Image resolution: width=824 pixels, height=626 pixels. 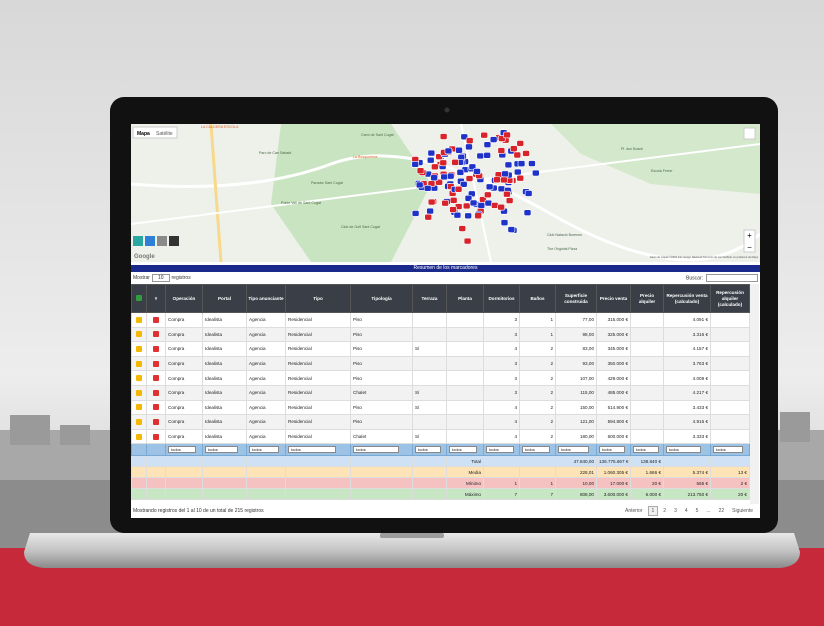 I want to click on map-tab: Satélite, so click(x=164, y=134).